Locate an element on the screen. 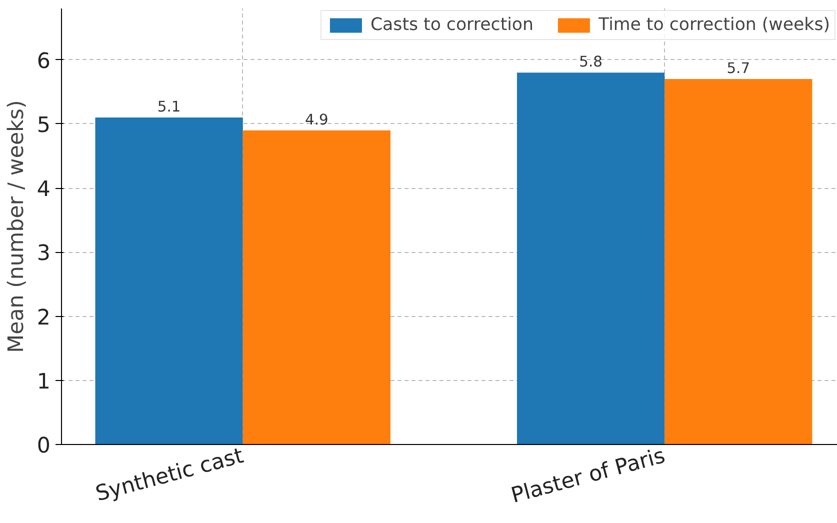 Image resolution: width=837 pixels, height=523 pixels. y-tick-label: 0 is located at coordinates (43, 446).